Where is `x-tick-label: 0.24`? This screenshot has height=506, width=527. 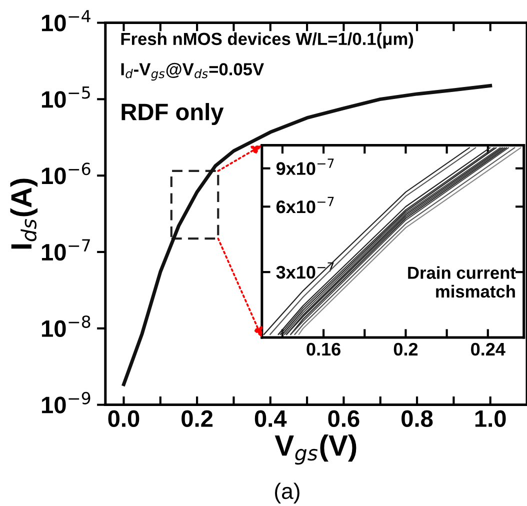
x-tick-label: 0.24 is located at coordinates (488, 349).